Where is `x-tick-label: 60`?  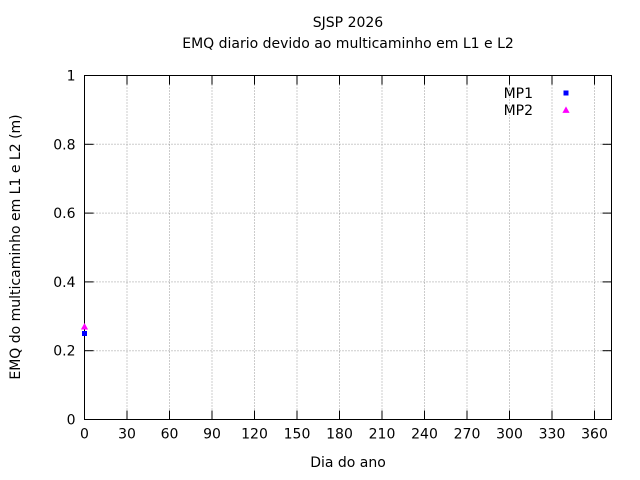
x-tick-label: 60 is located at coordinates (170, 435).